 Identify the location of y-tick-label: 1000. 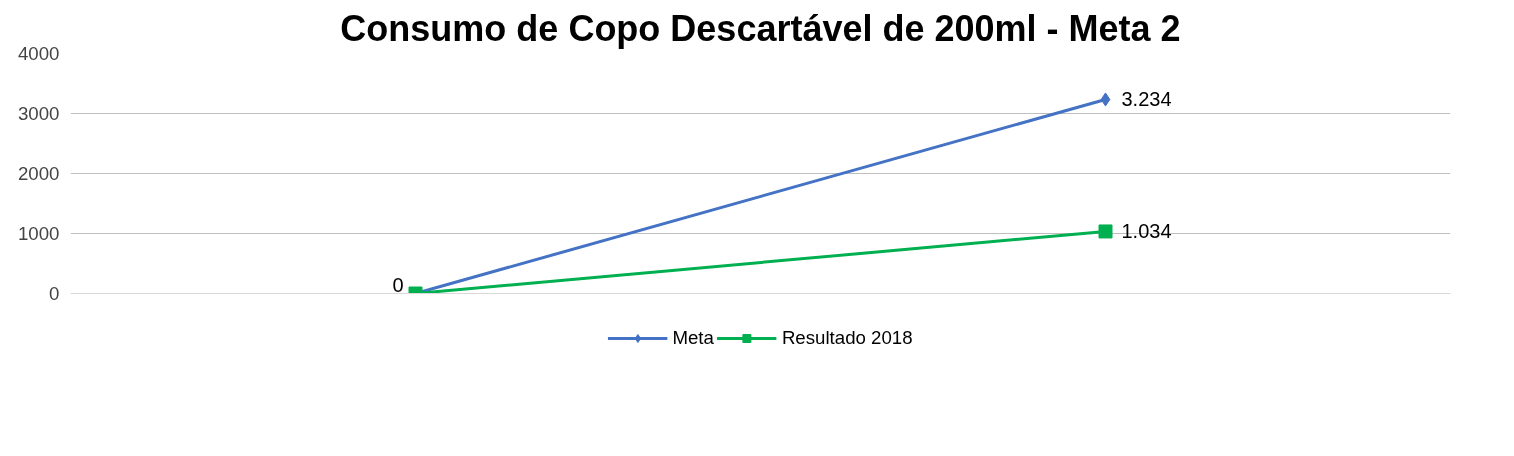
(39, 233).